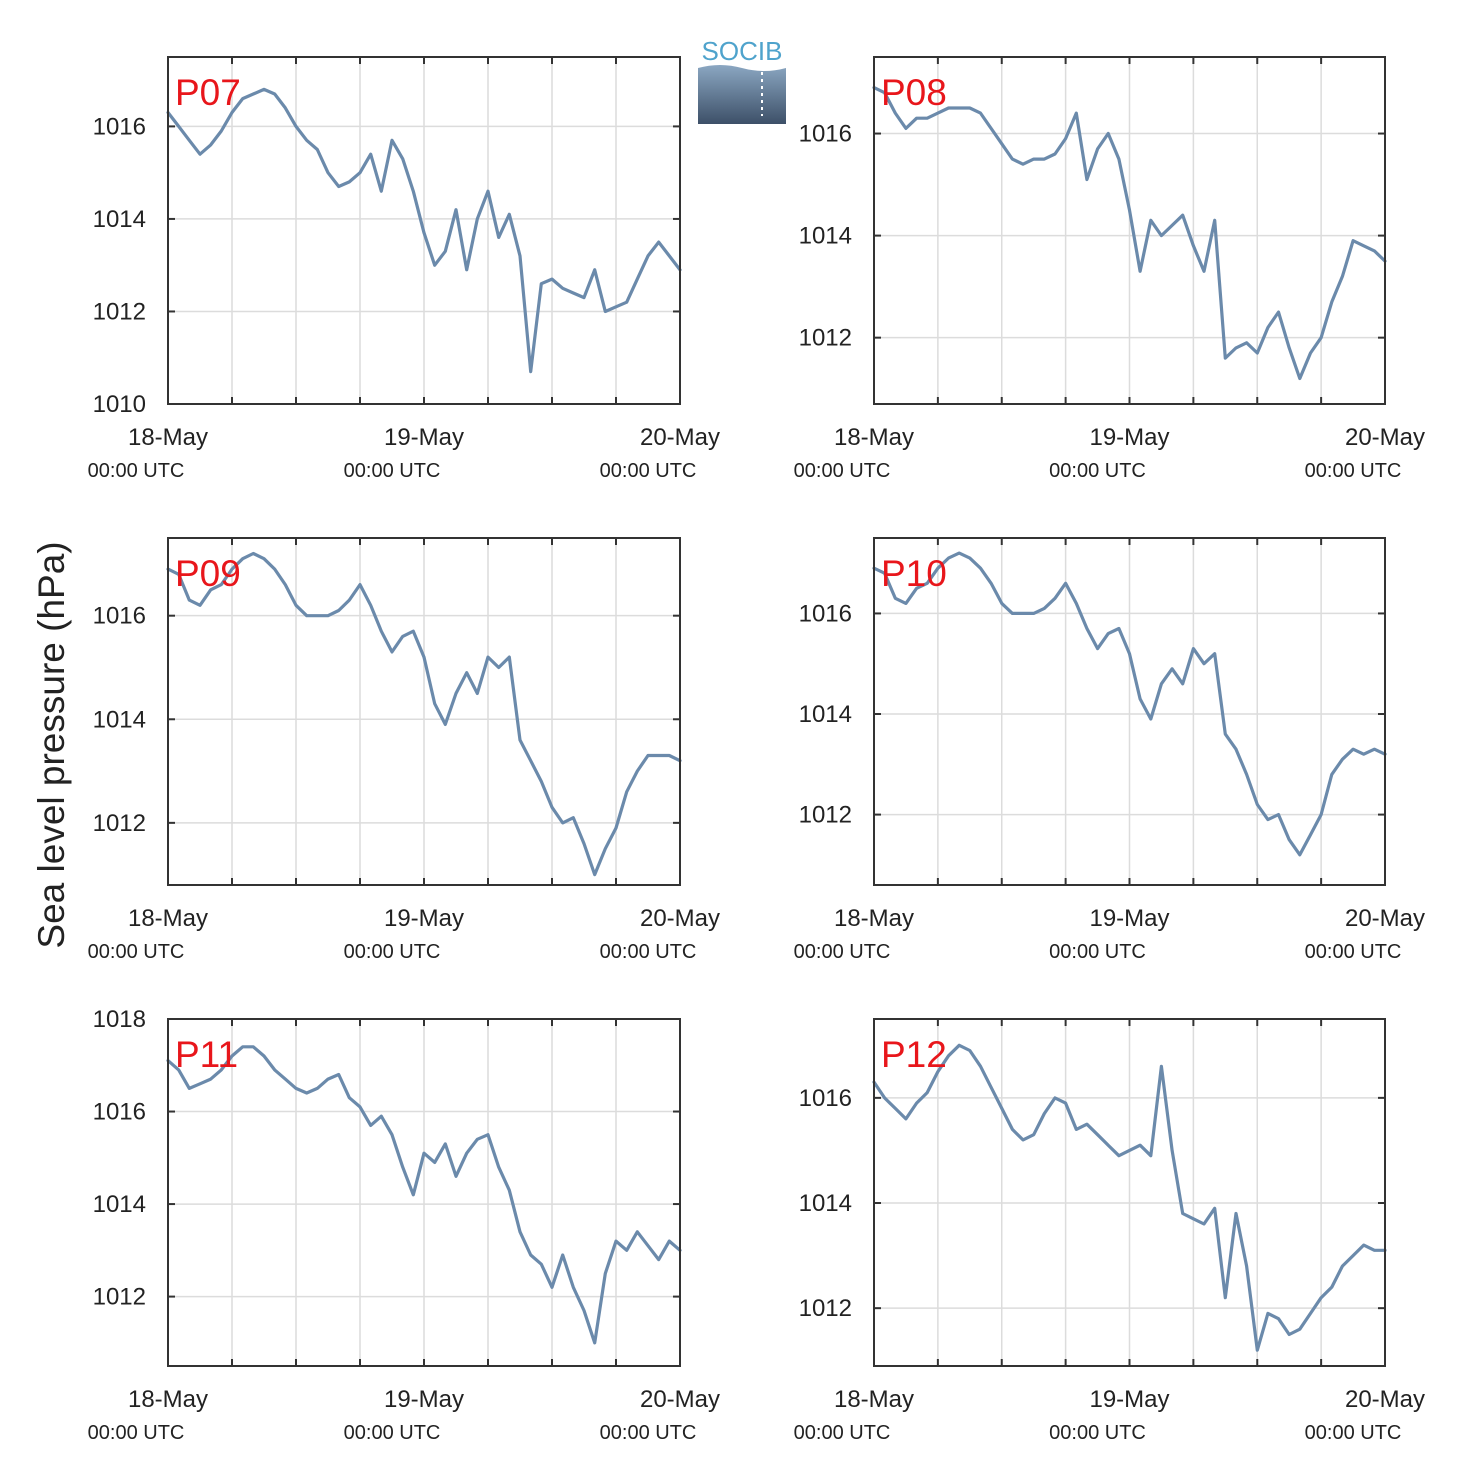  I want to click on series-line-p10, so click(1129, 704).